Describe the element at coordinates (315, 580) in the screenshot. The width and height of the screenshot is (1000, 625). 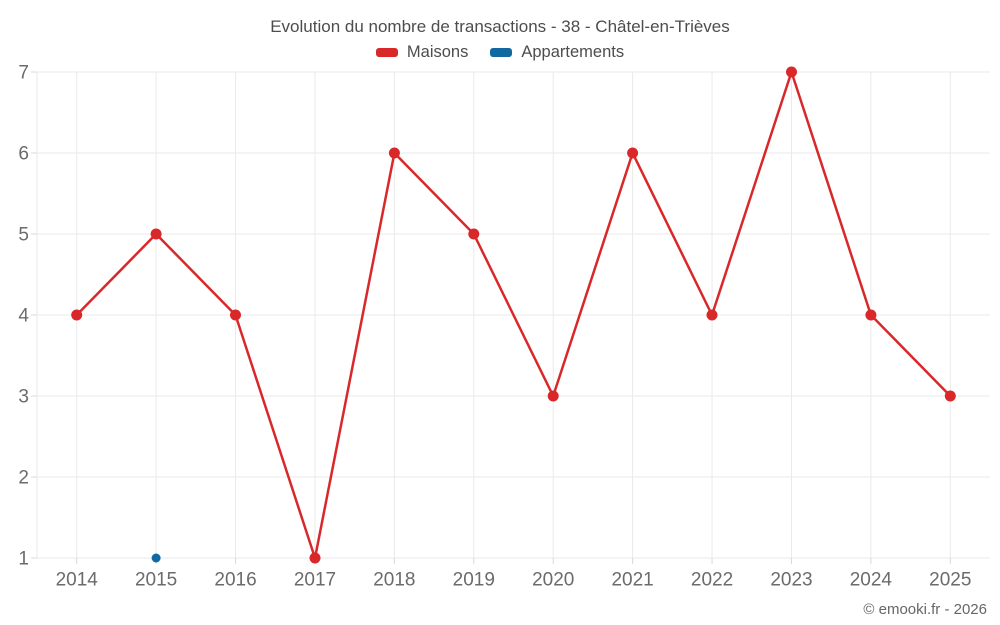
I see `x-axis-label: 2017` at that location.